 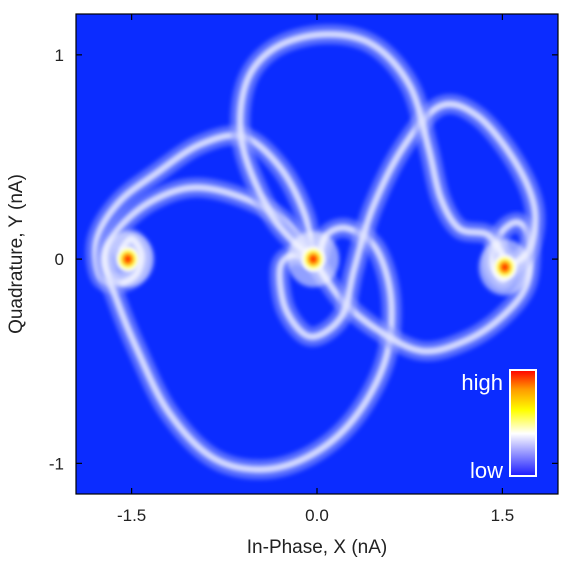 I want to click on x-tick-label: 0.0, so click(x=317, y=515).